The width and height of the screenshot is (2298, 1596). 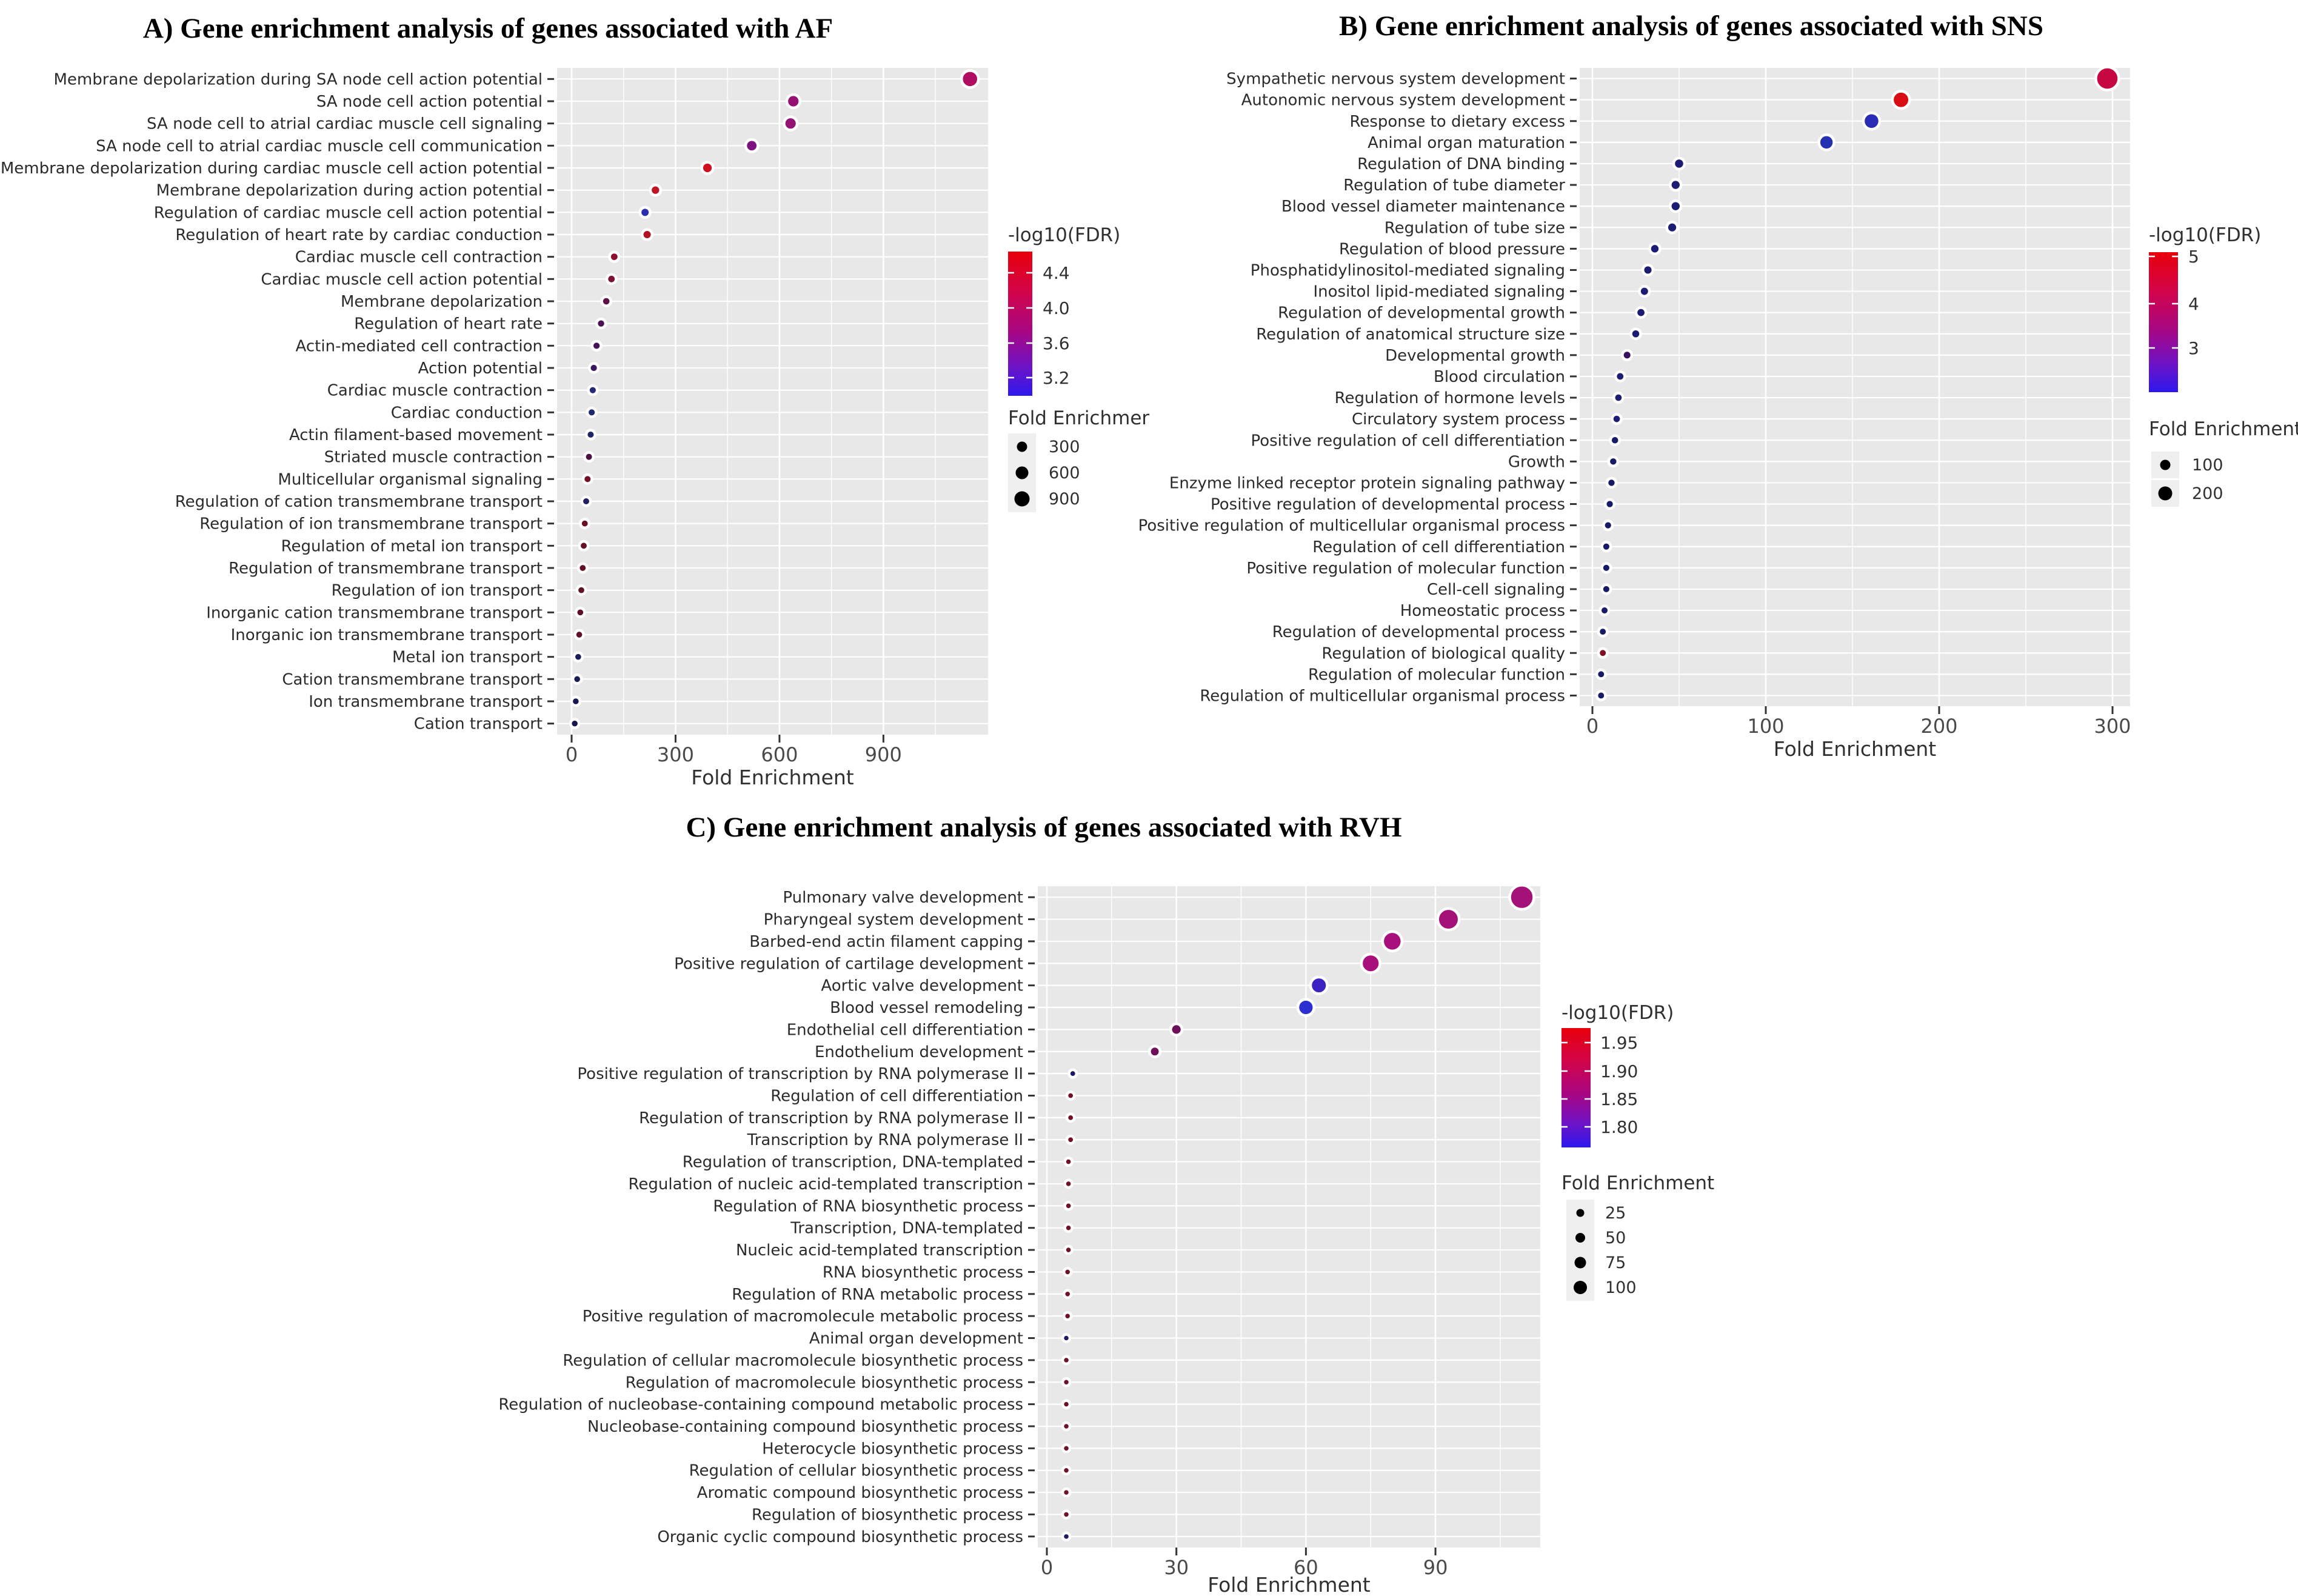 I want to click on colorbar-tick-label: 1.85, so click(x=1619, y=1099).